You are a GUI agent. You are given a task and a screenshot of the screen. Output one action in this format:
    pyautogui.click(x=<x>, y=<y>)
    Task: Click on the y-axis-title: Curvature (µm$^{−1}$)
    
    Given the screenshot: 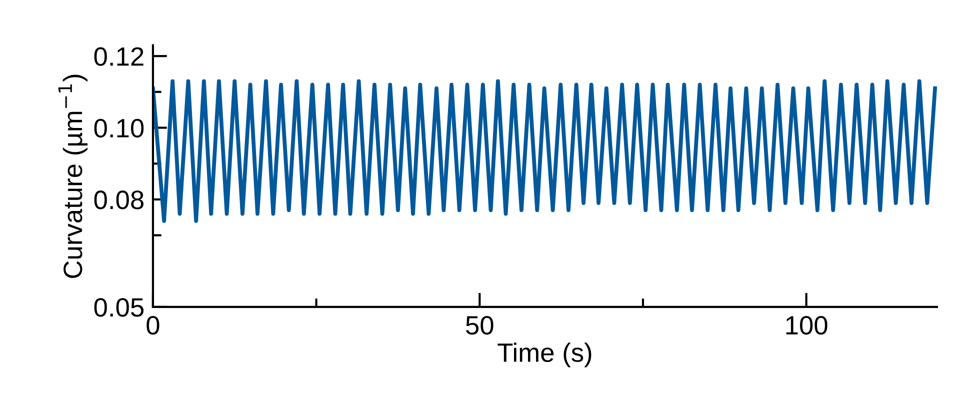 What is the action you would take?
    pyautogui.click(x=73, y=176)
    